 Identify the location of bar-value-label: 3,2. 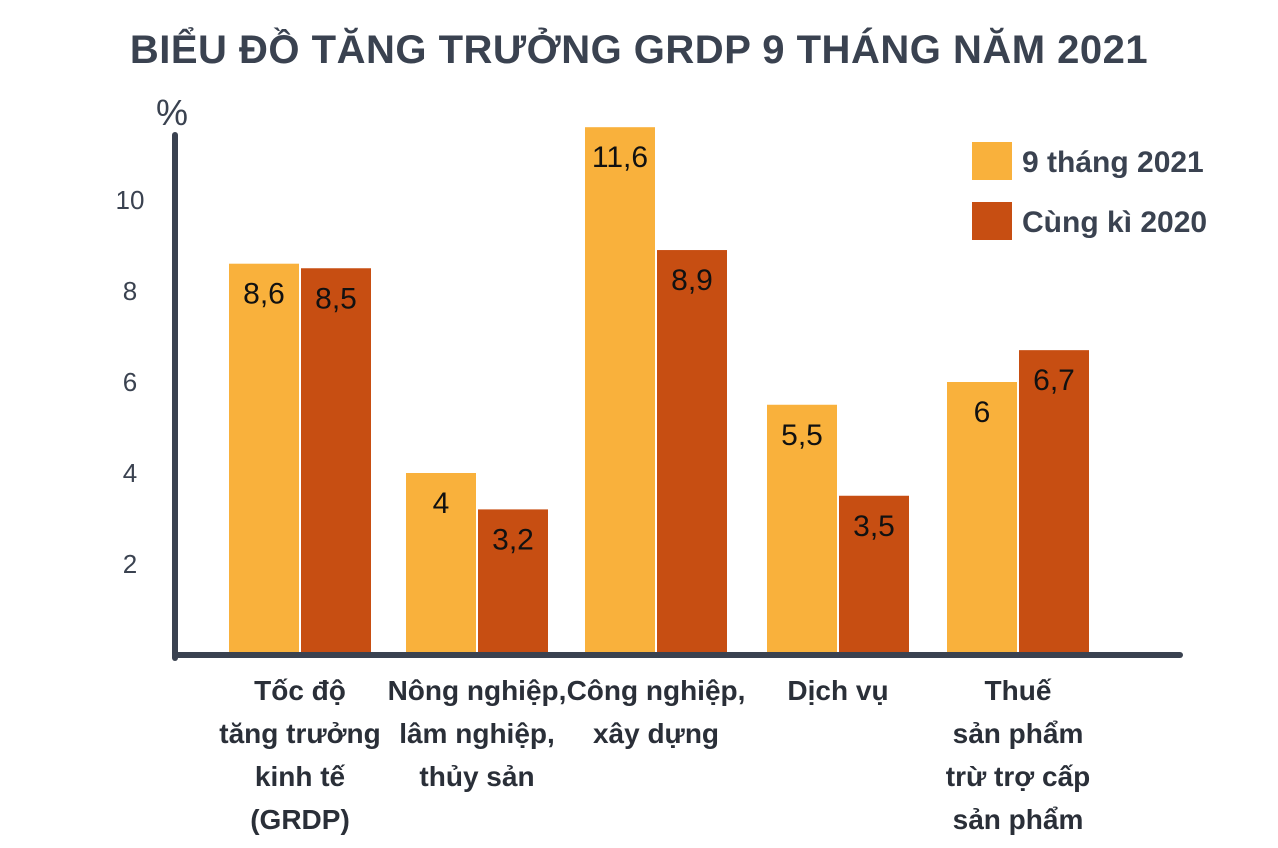
(513, 539).